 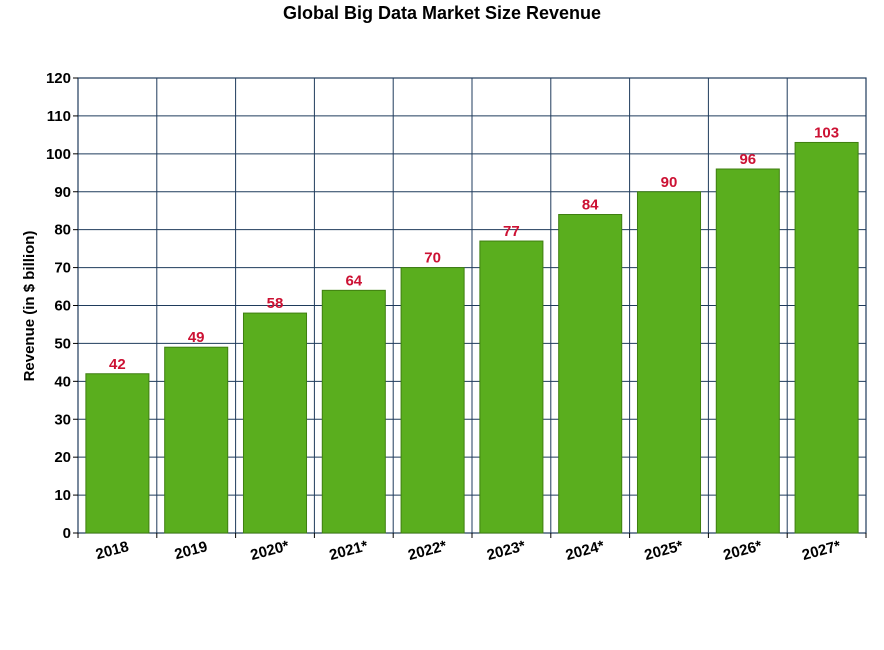 I want to click on x-tick-label: 2019, so click(x=191, y=550).